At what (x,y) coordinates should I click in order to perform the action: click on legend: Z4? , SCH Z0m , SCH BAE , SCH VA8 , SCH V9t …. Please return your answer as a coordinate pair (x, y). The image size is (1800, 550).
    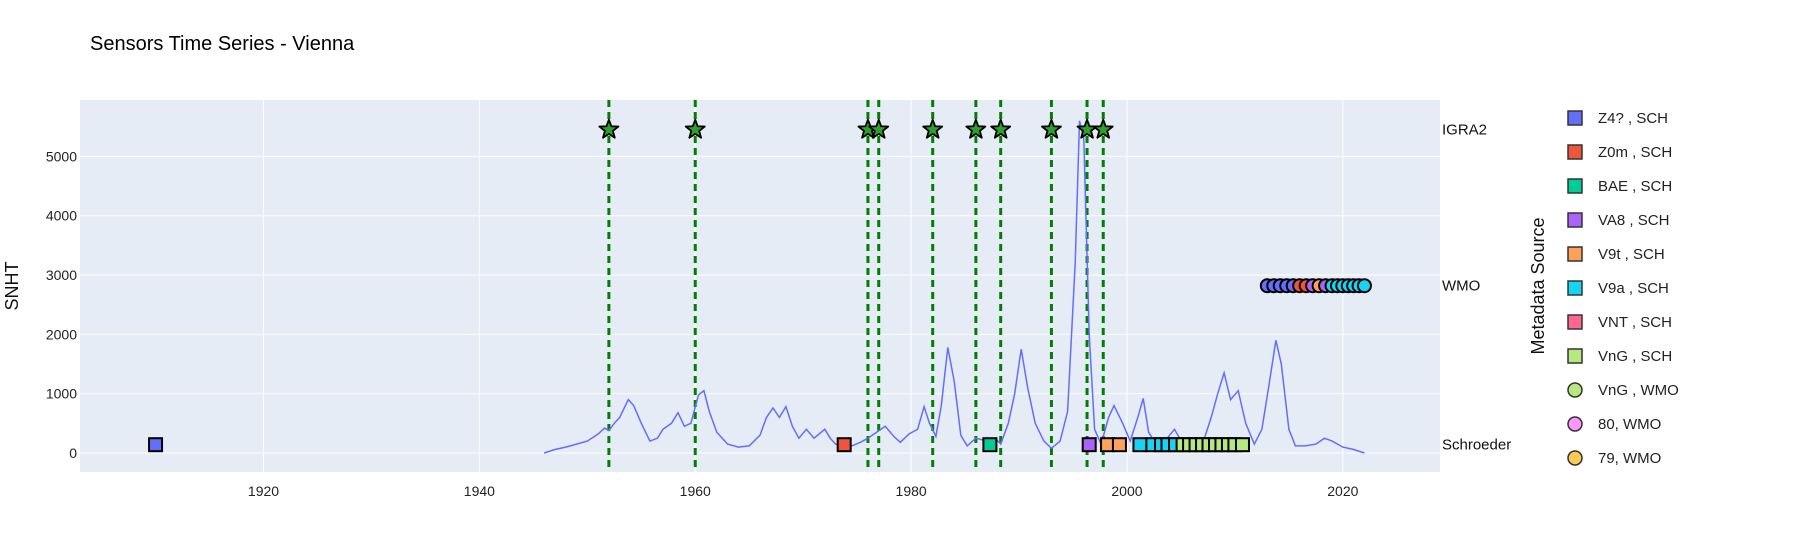
    Looking at the image, I should click on (1623, 288).